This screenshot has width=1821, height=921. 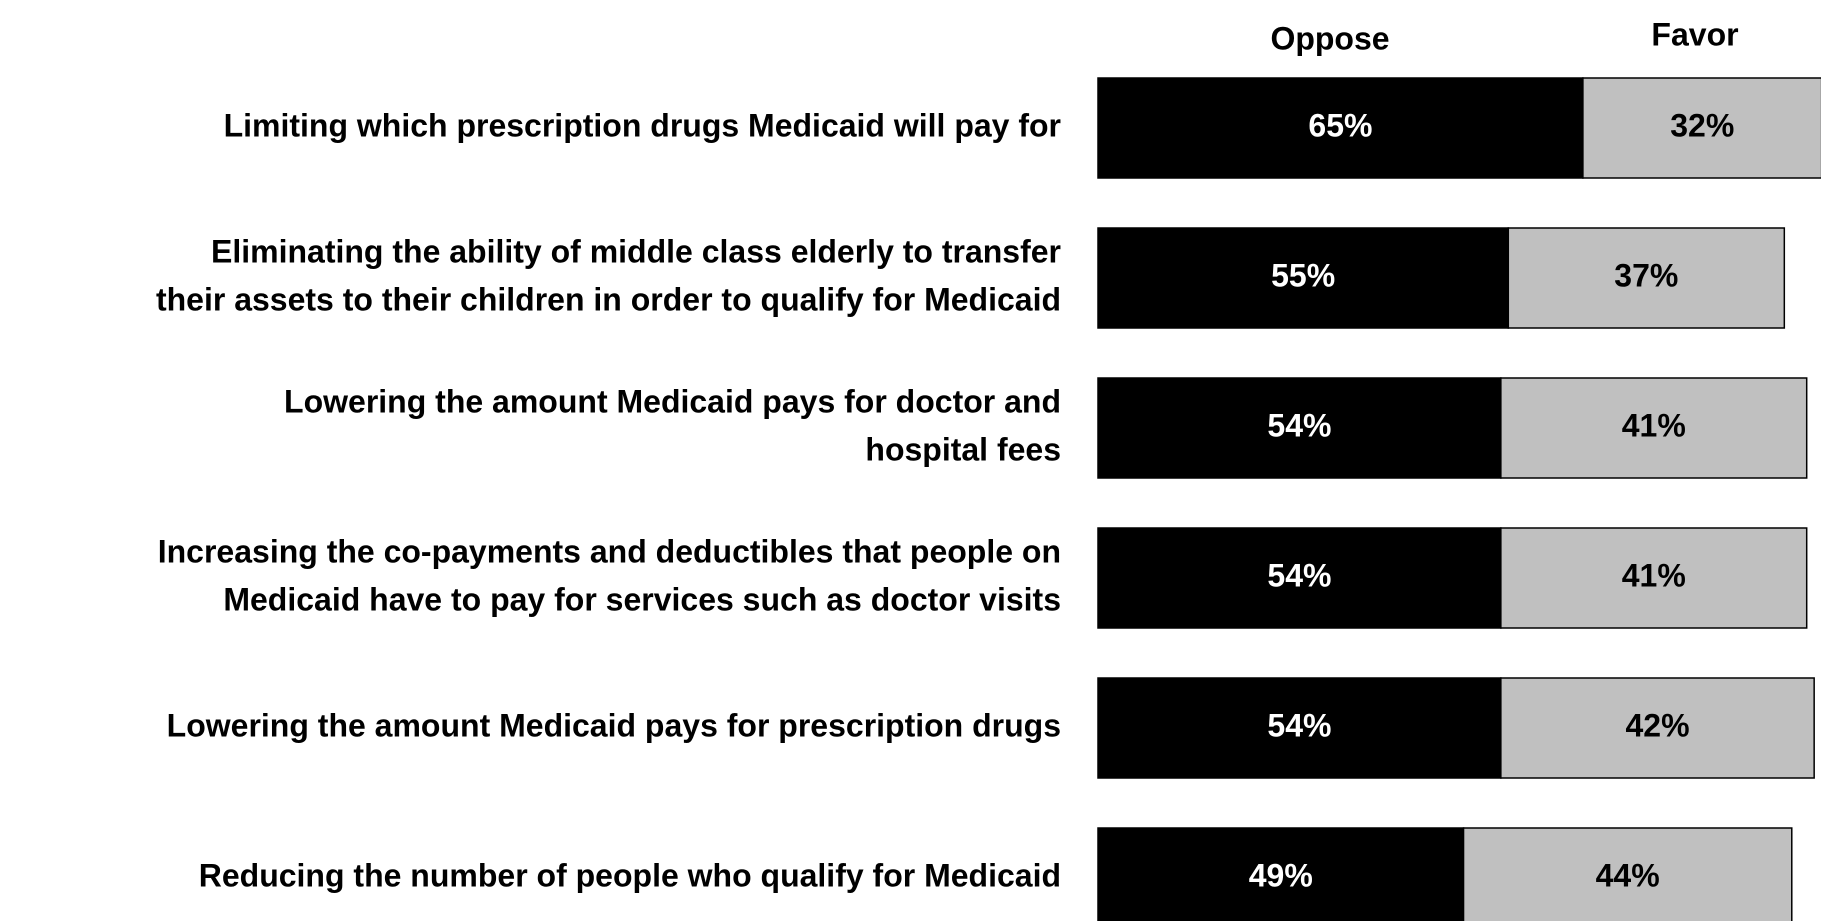 I want to click on data-label-oppose: 49%, so click(x=1281, y=875).